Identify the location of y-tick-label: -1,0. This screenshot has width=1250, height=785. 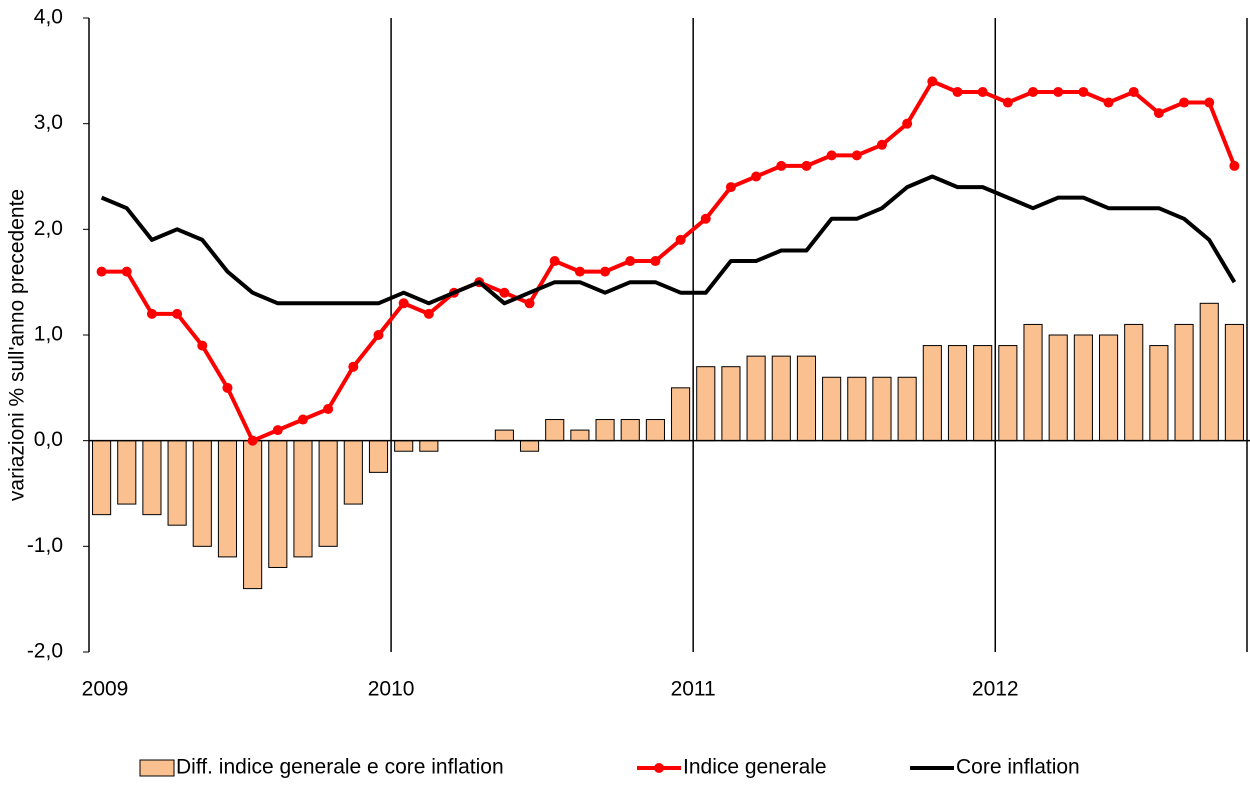
(45, 545).